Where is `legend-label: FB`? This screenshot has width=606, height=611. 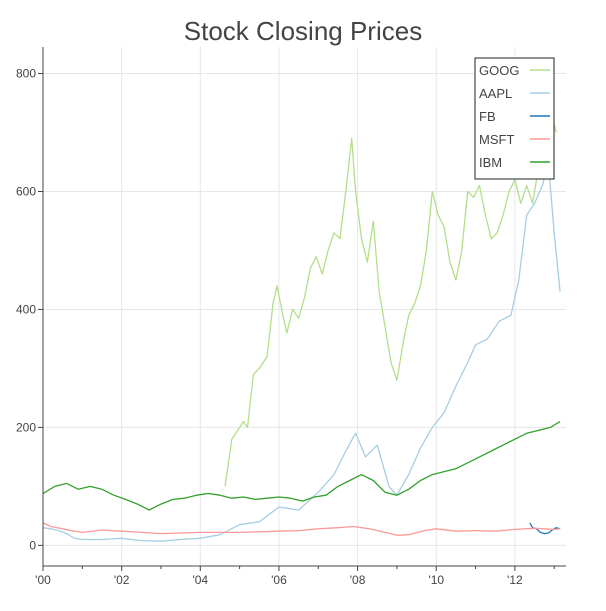
legend-label: FB is located at coordinates (487, 116).